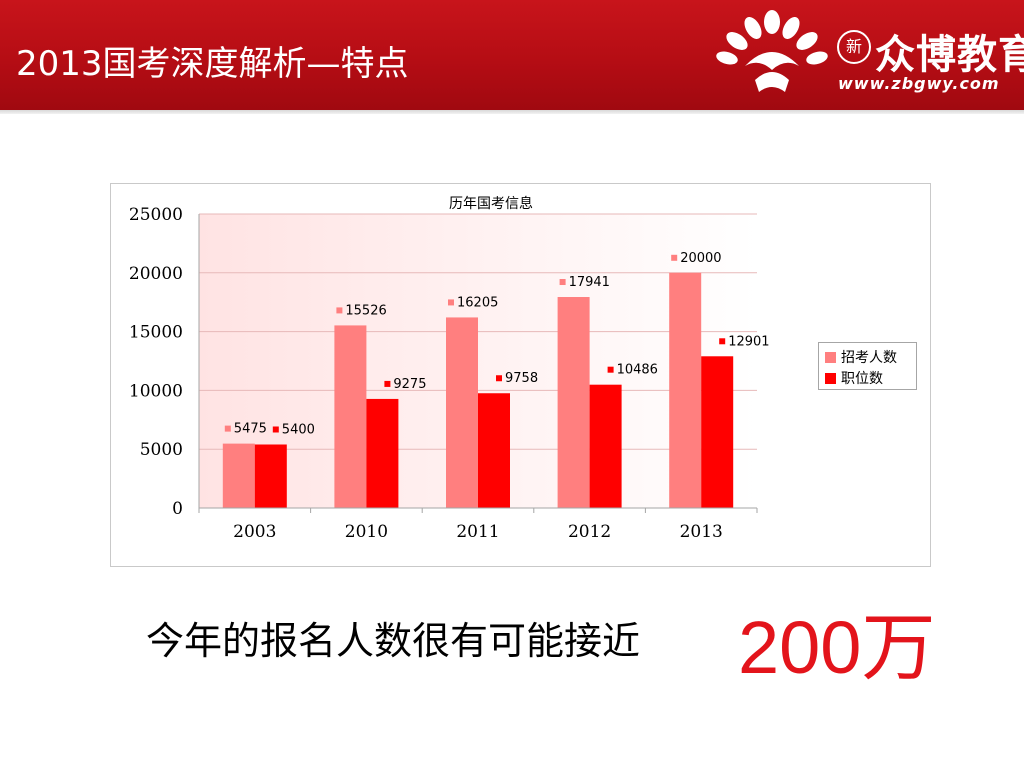 The width and height of the screenshot is (1024, 768). I want to click on legend-item-applicants: 招考人数, so click(861, 356).